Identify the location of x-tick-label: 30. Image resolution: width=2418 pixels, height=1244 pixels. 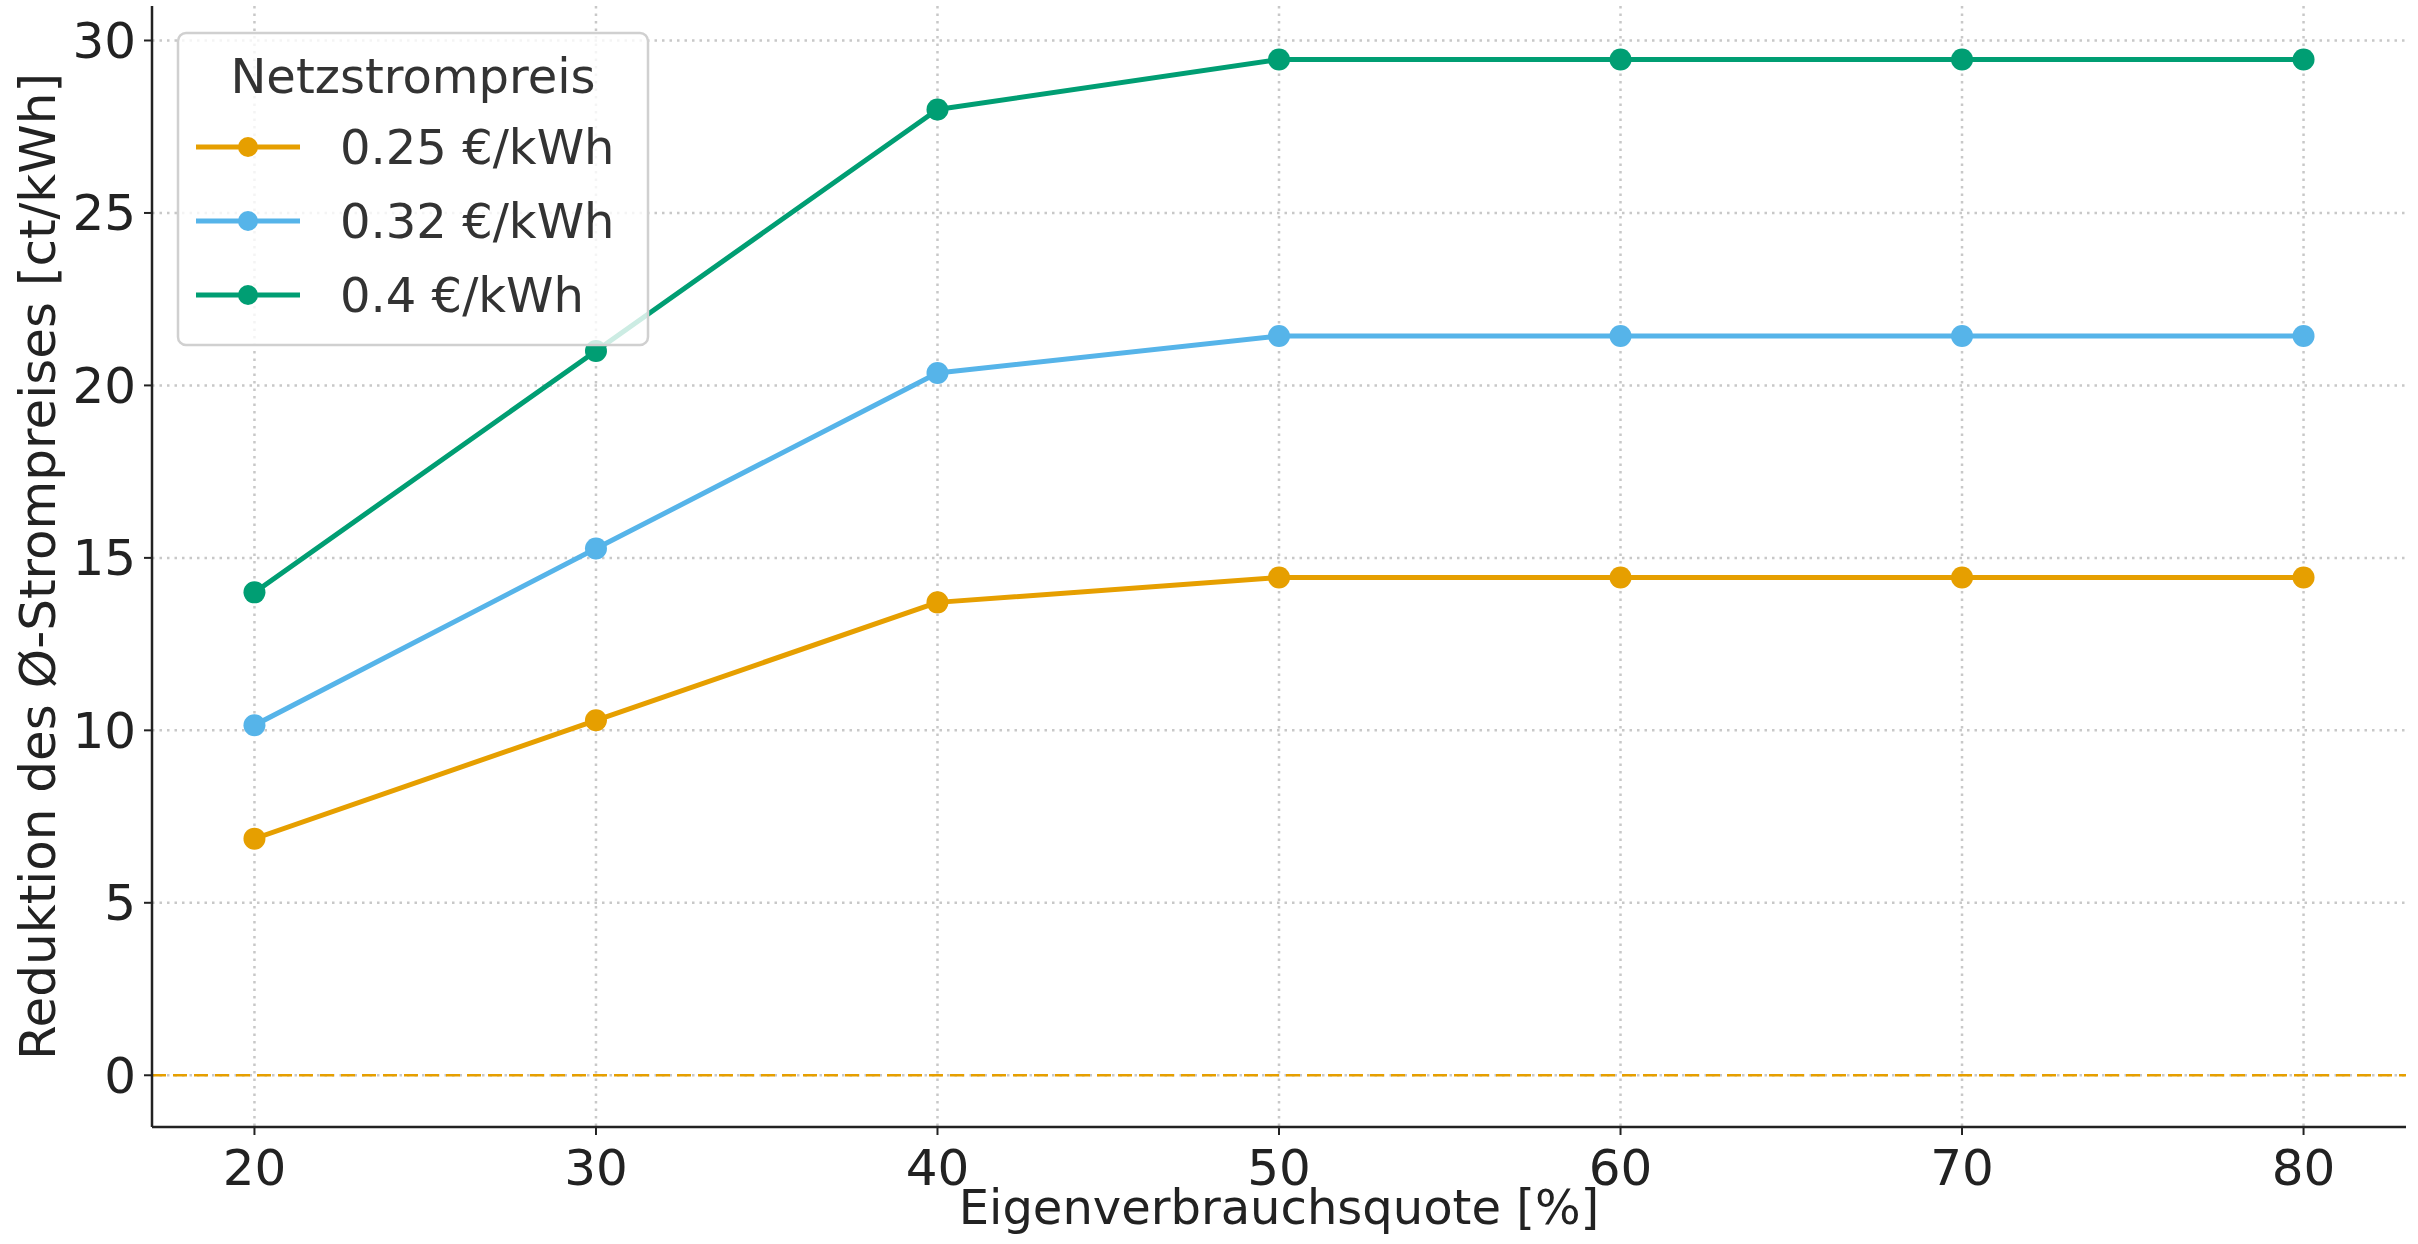
(596, 1168).